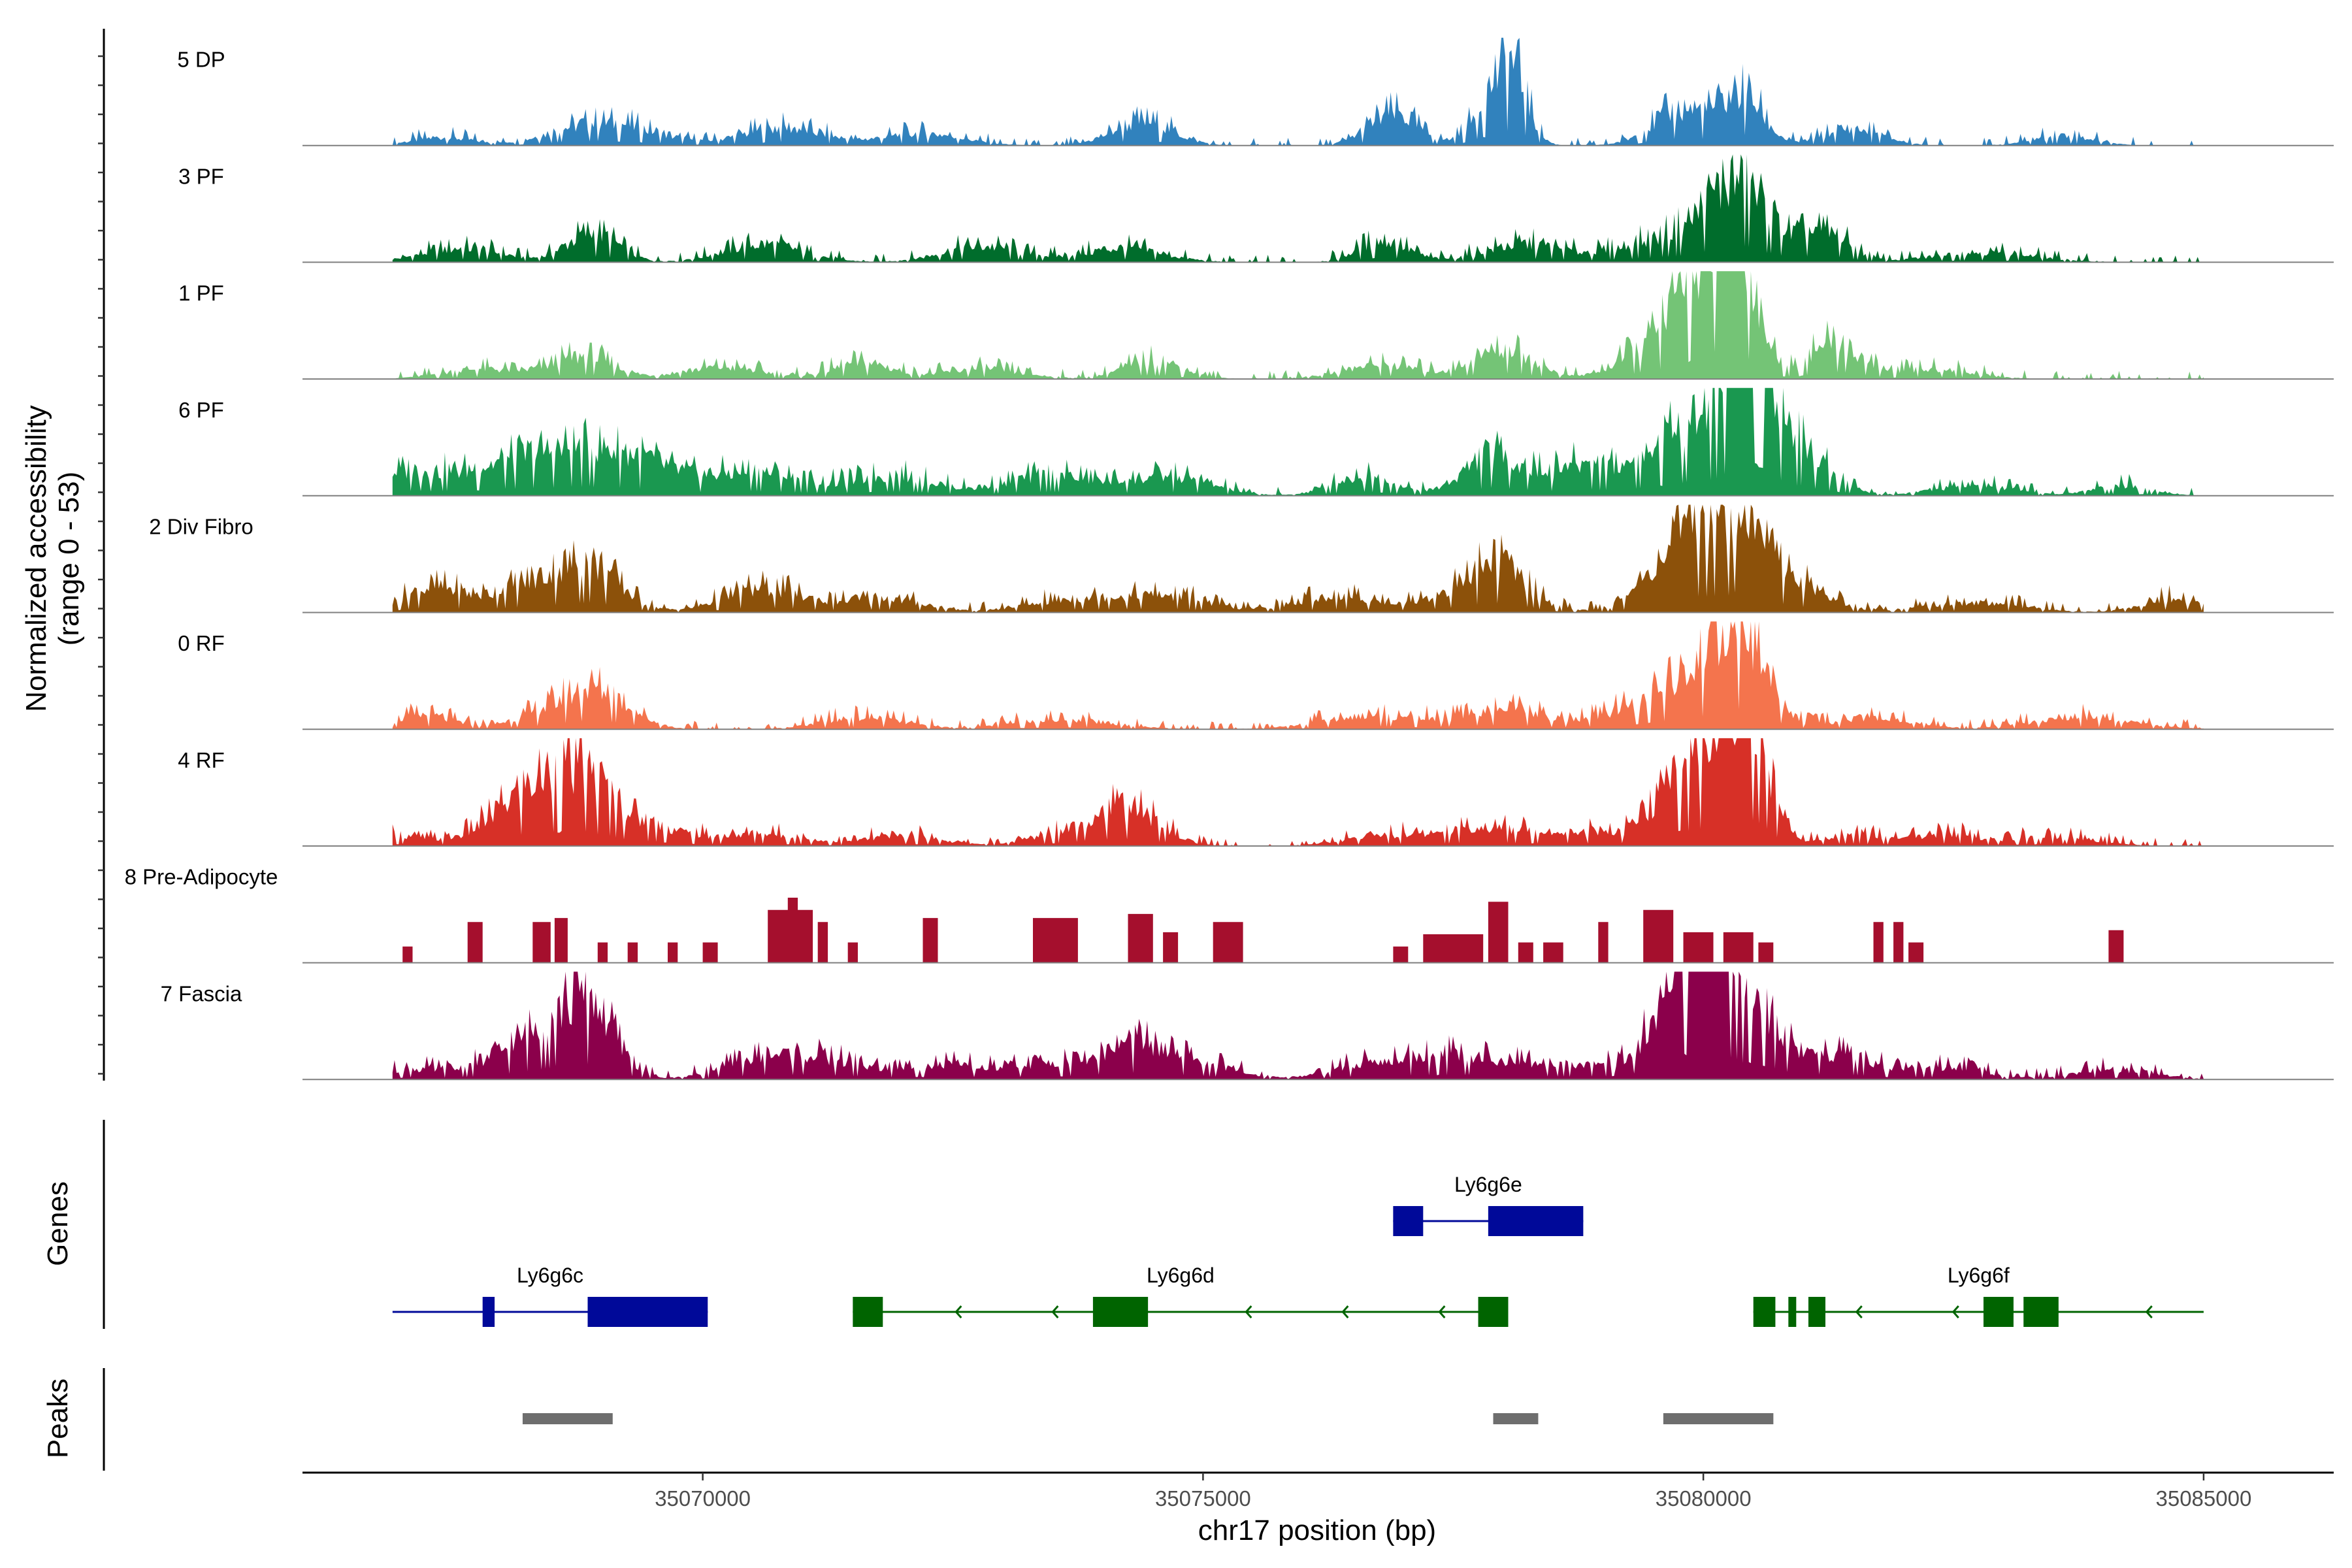 The height and width of the screenshot is (1568, 2352). What do you see at coordinates (201, 176) in the screenshot?
I see `track-label: 3 PF` at bounding box center [201, 176].